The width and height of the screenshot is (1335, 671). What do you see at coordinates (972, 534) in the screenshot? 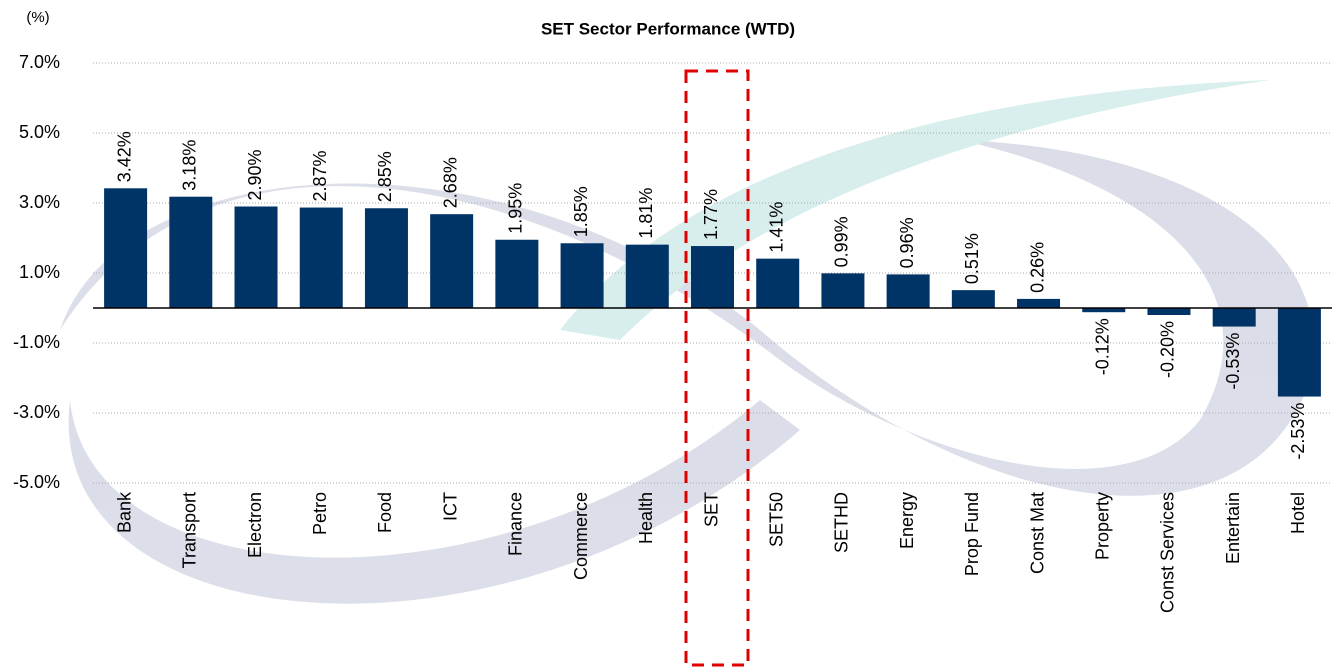
I see `x-tick-label: Prop Fund` at bounding box center [972, 534].